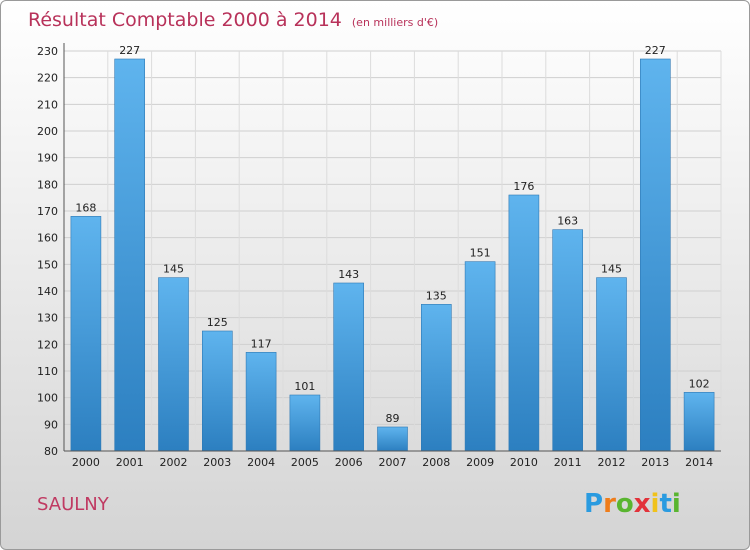  What do you see at coordinates (86, 462) in the screenshot?
I see `x-tick-label-2000: 2000` at bounding box center [86, 462].